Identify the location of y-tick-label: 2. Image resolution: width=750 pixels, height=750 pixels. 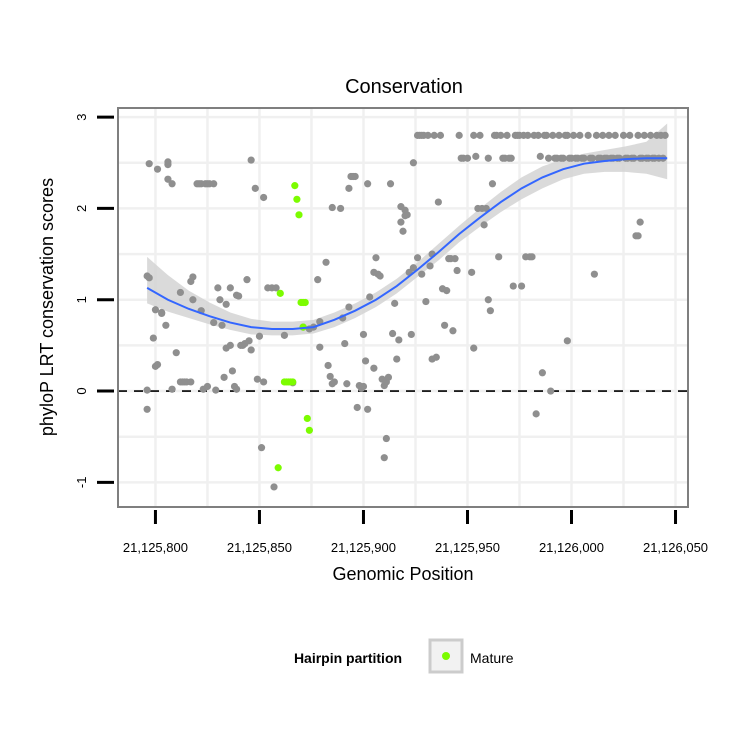
(81, 208).